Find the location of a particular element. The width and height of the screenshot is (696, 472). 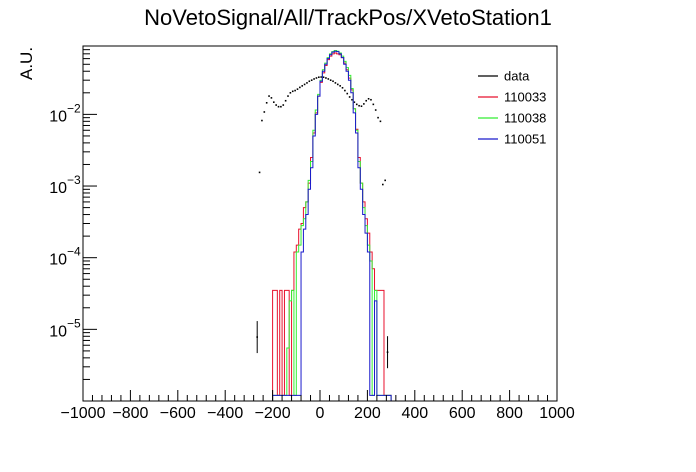

y-tick-exponent: −4 is located at coordinates (74, 252).